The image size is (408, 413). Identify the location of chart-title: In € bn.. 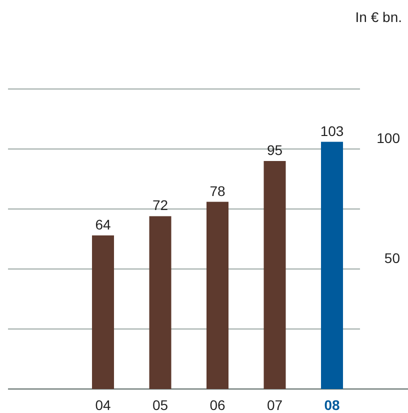
(378, 17).